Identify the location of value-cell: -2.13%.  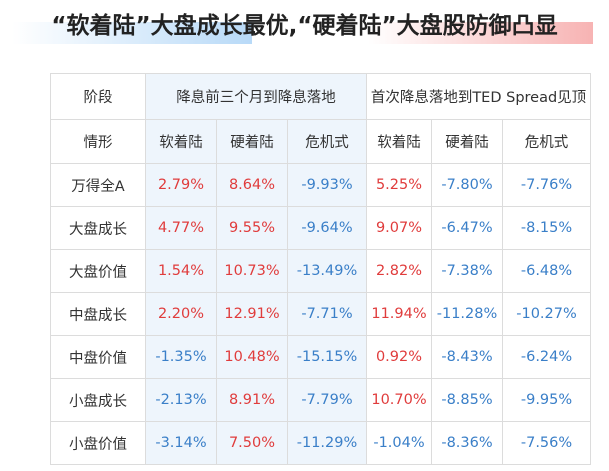
(181, 400).